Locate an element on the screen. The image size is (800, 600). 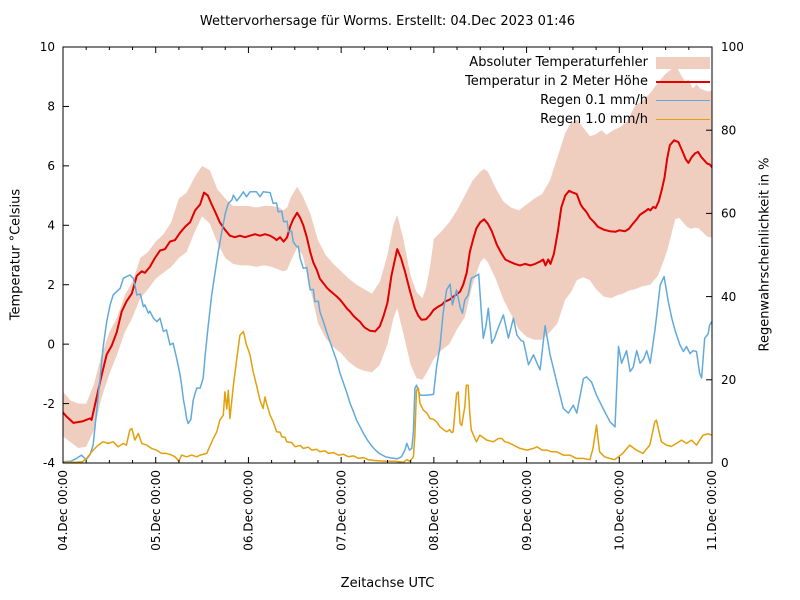
legend-swatch-rain-01-line is located at coordinates (683, 100).